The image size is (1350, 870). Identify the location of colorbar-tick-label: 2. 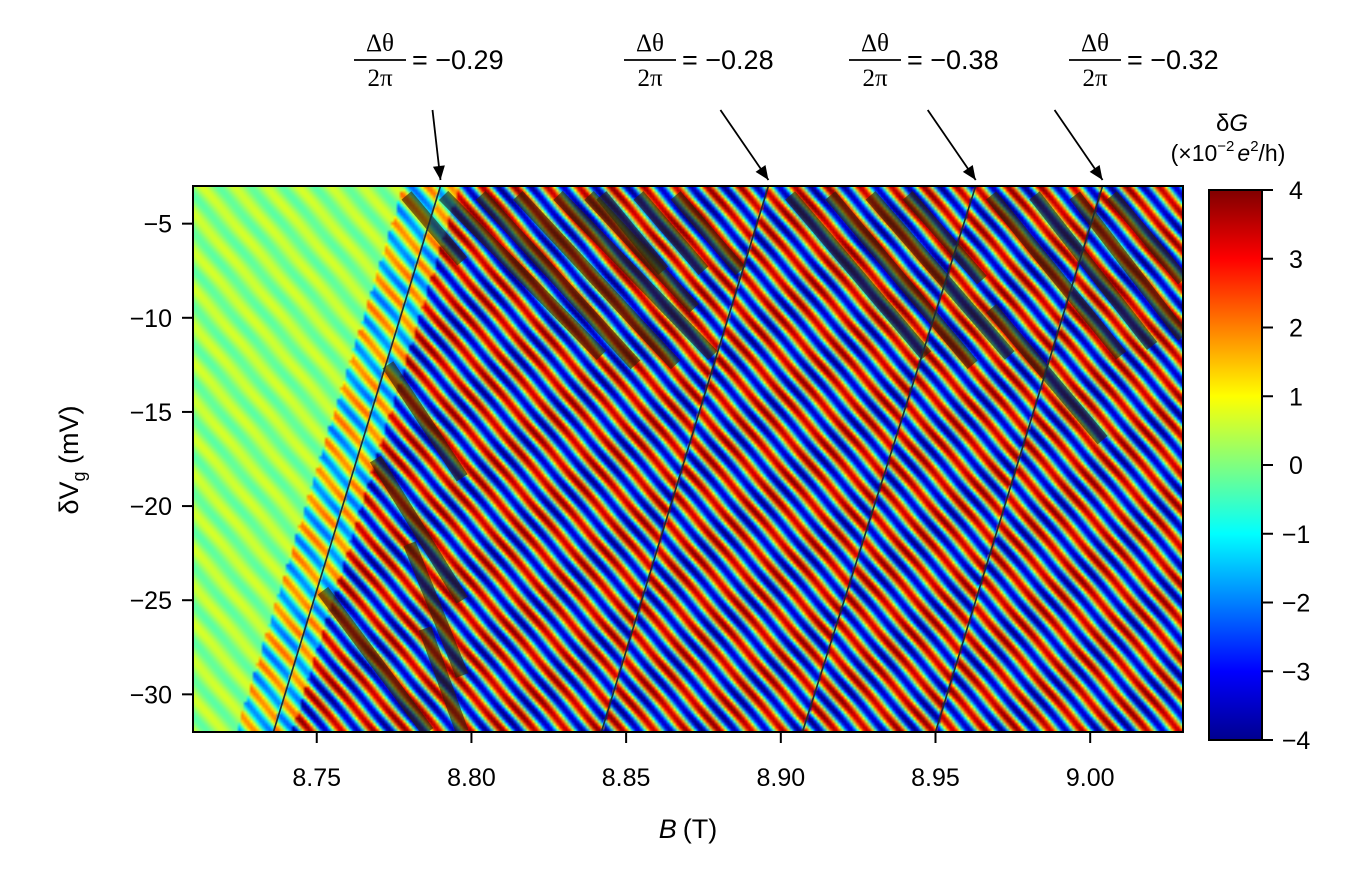
(1296, 329).